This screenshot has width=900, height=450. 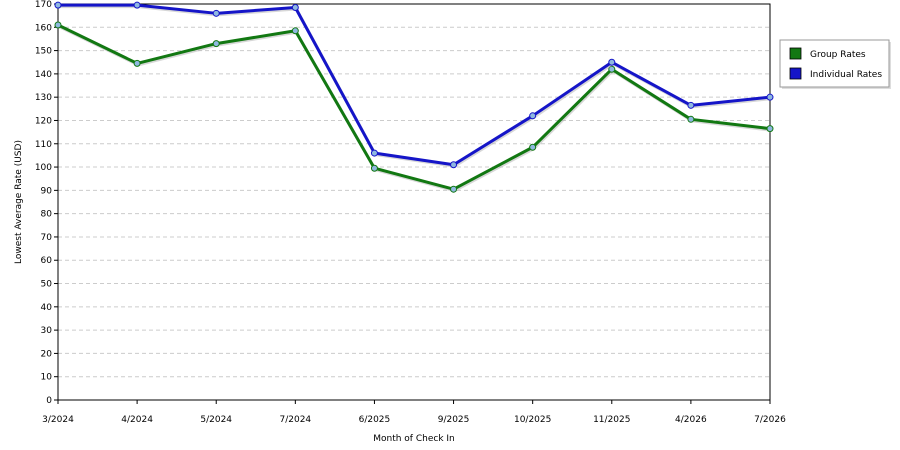 I want to click on y-axis-title: Lowest Average Rate (USD), so click(x=19, y=202).